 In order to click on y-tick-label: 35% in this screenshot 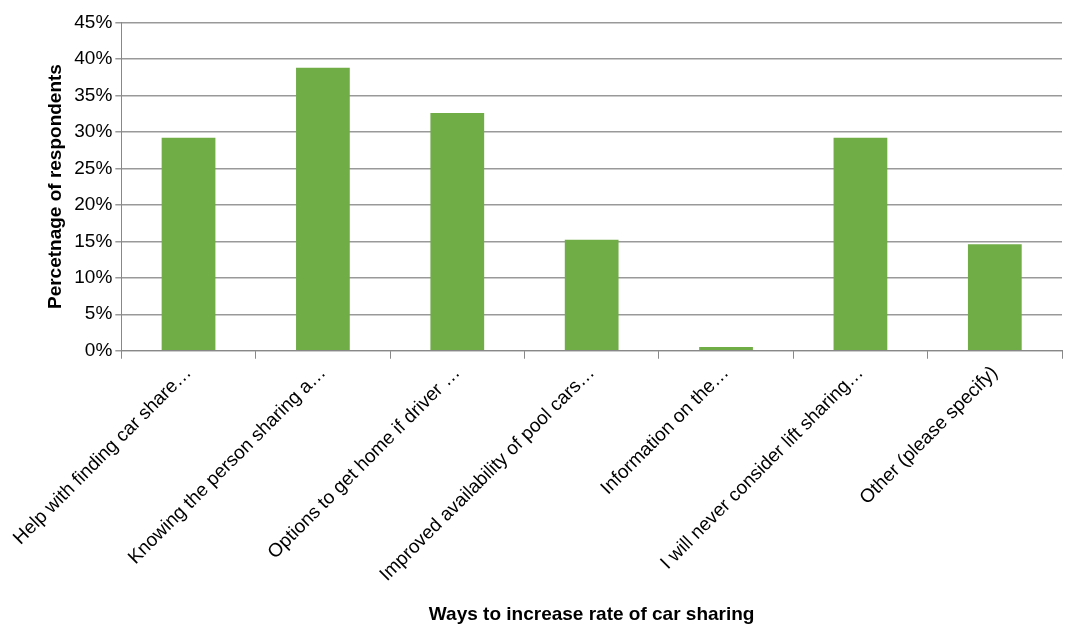, I will do `click(93, 94)`.